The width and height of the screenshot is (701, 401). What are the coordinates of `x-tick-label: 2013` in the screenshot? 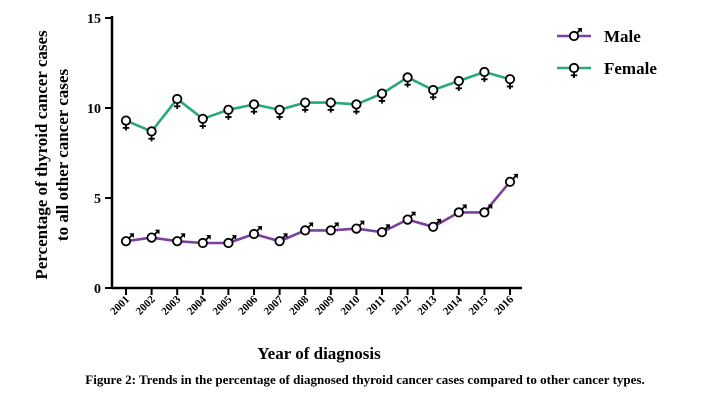 It's located at (427, 305).